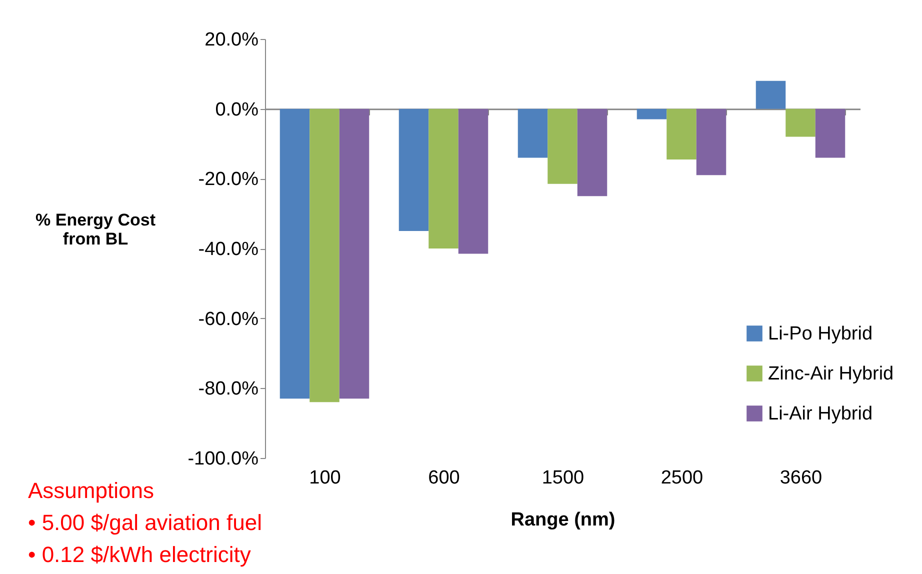  What do you see at coordinates (228, 389) in the screenshot?
I see `y-tick-label: -80.0%` at bounding box center [228, 389].